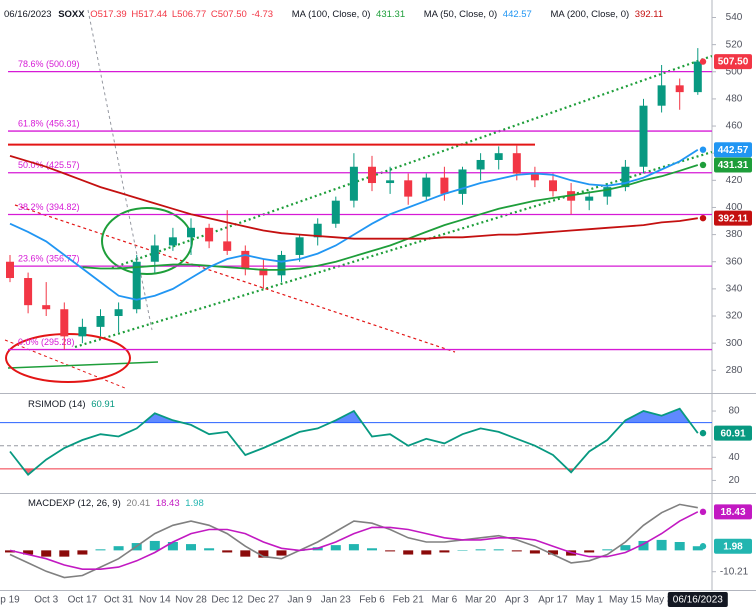 This screenshot has width=756, height=608. What do you see at coordinates (119, 600) in the screenshot?
I see `x-tick-label: Oct 31` at bounding box center [119, 600].